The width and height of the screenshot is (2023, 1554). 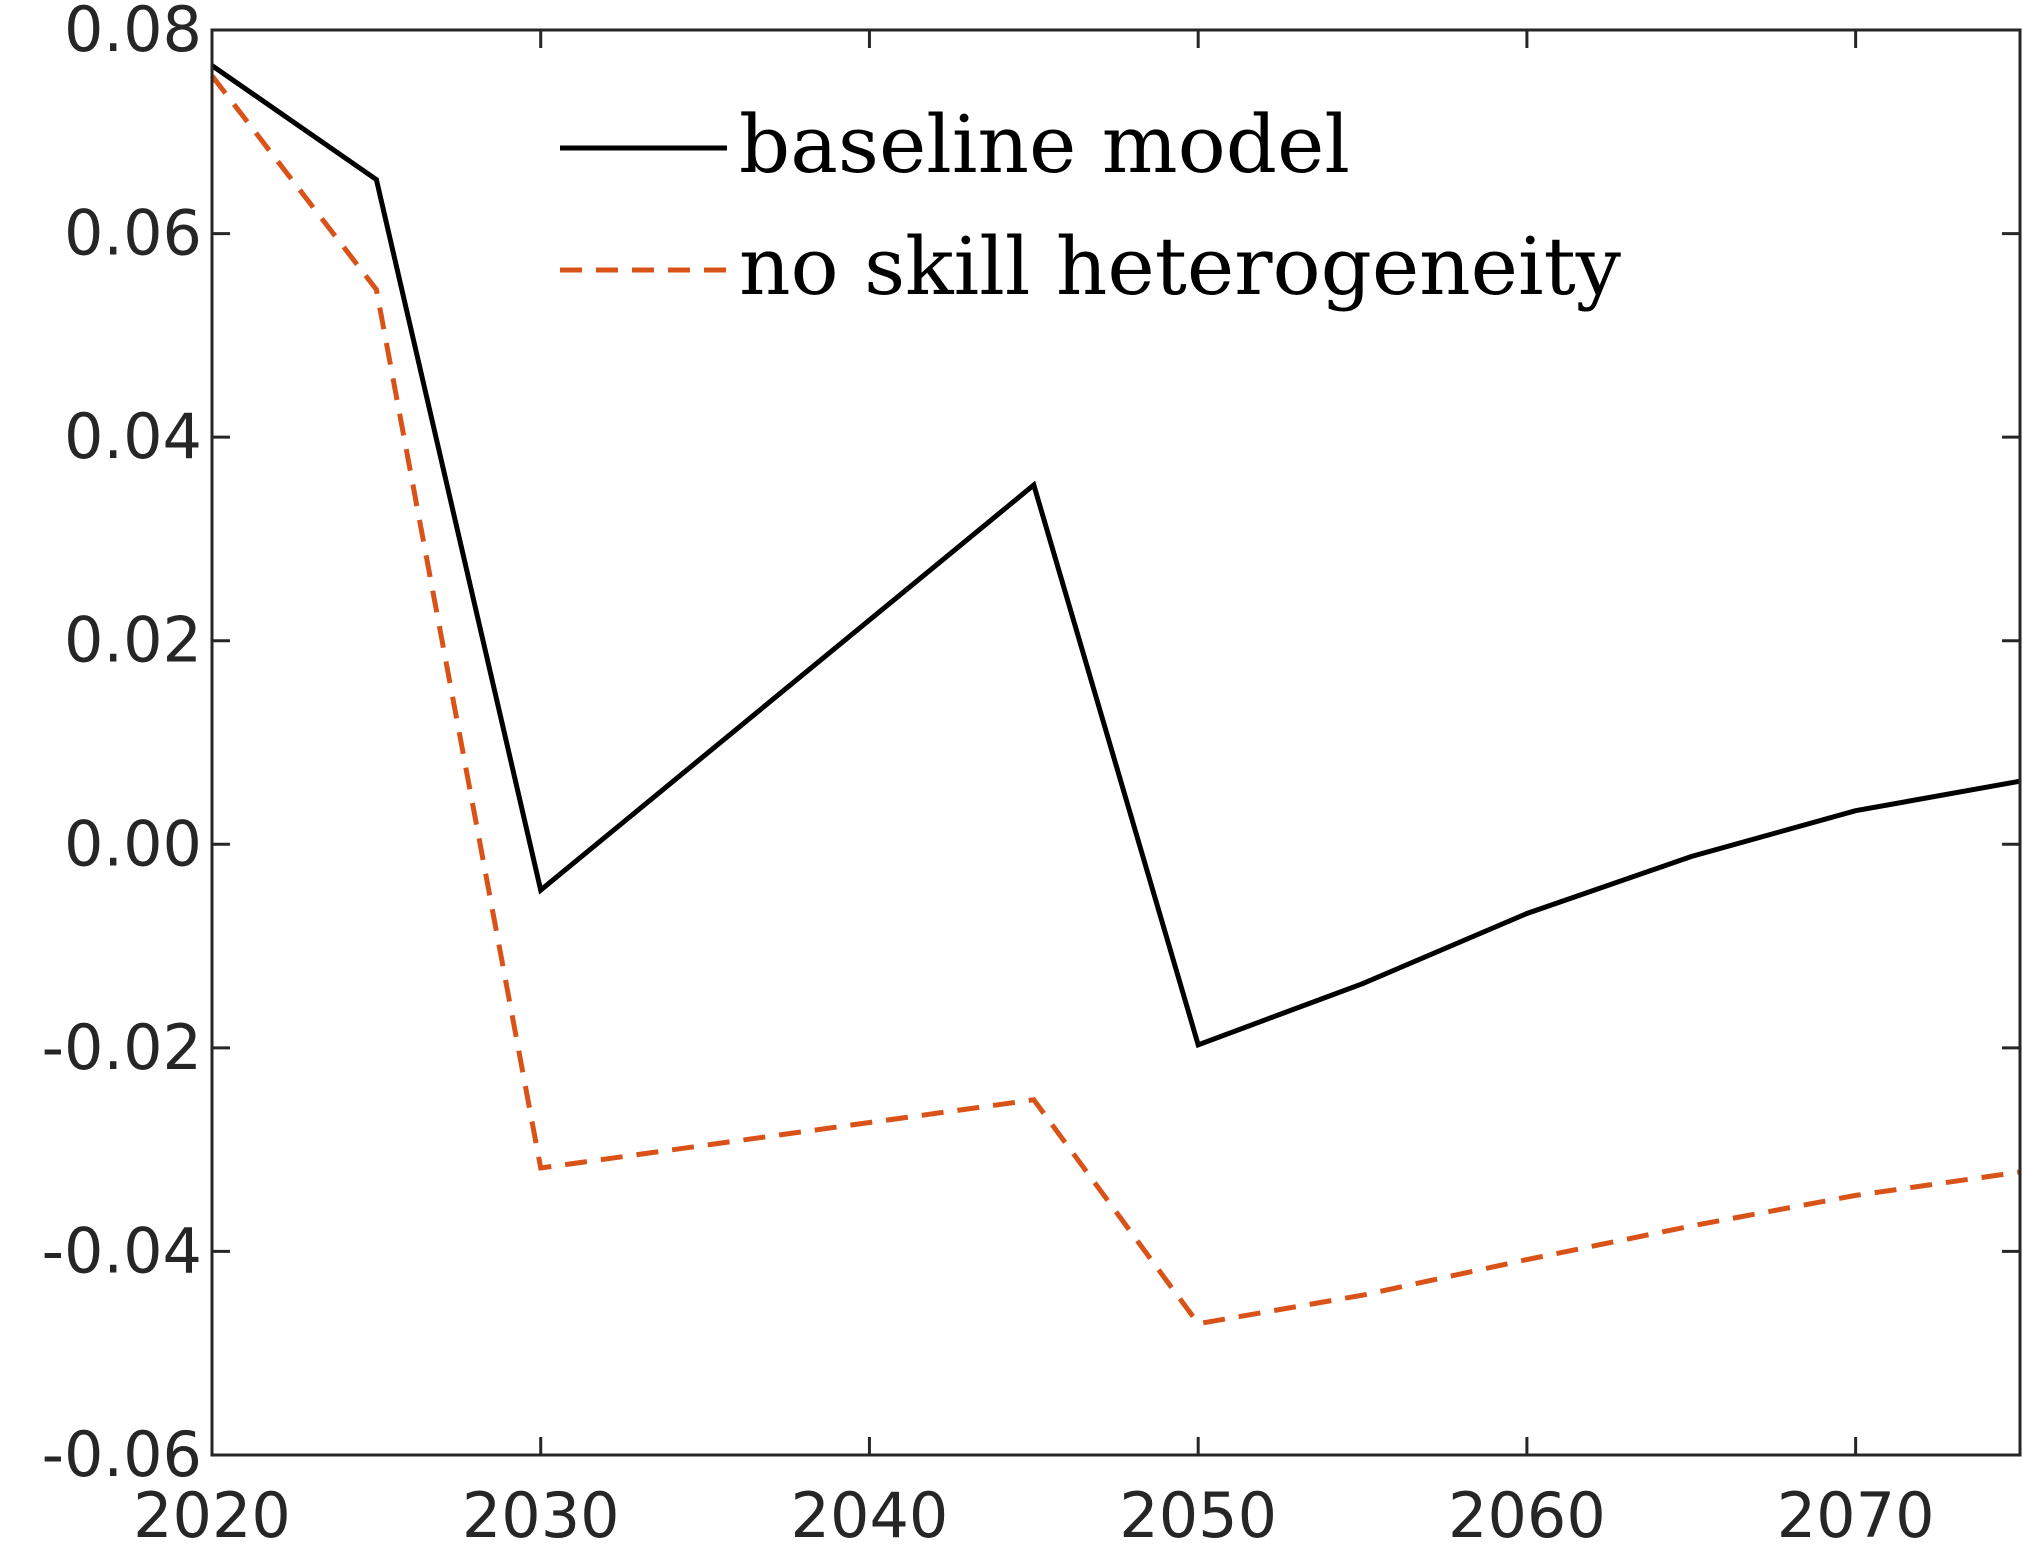 What do you see at coordinates (1198, 1515) in the screenshot?
I see `x-tick-label: 2050` at bounding box center [1198, 1515].